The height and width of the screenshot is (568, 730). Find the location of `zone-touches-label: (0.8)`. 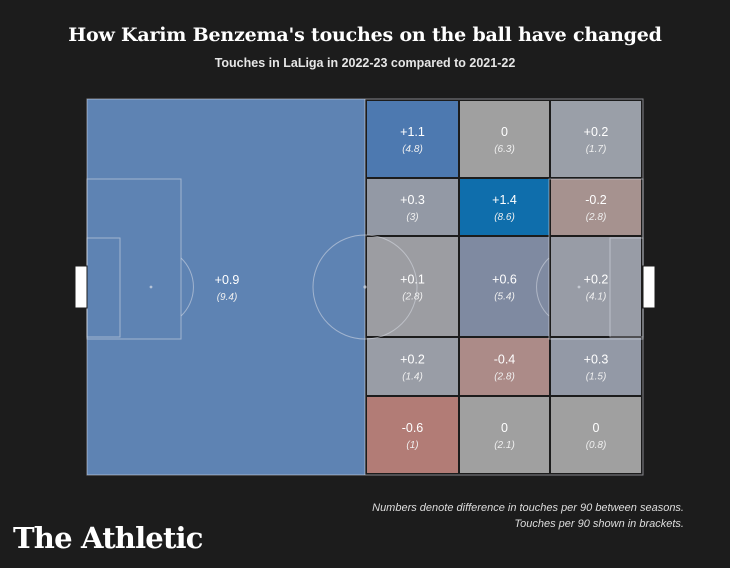

zone-touches-label: (0.8) is located at coordinates (596, 445).